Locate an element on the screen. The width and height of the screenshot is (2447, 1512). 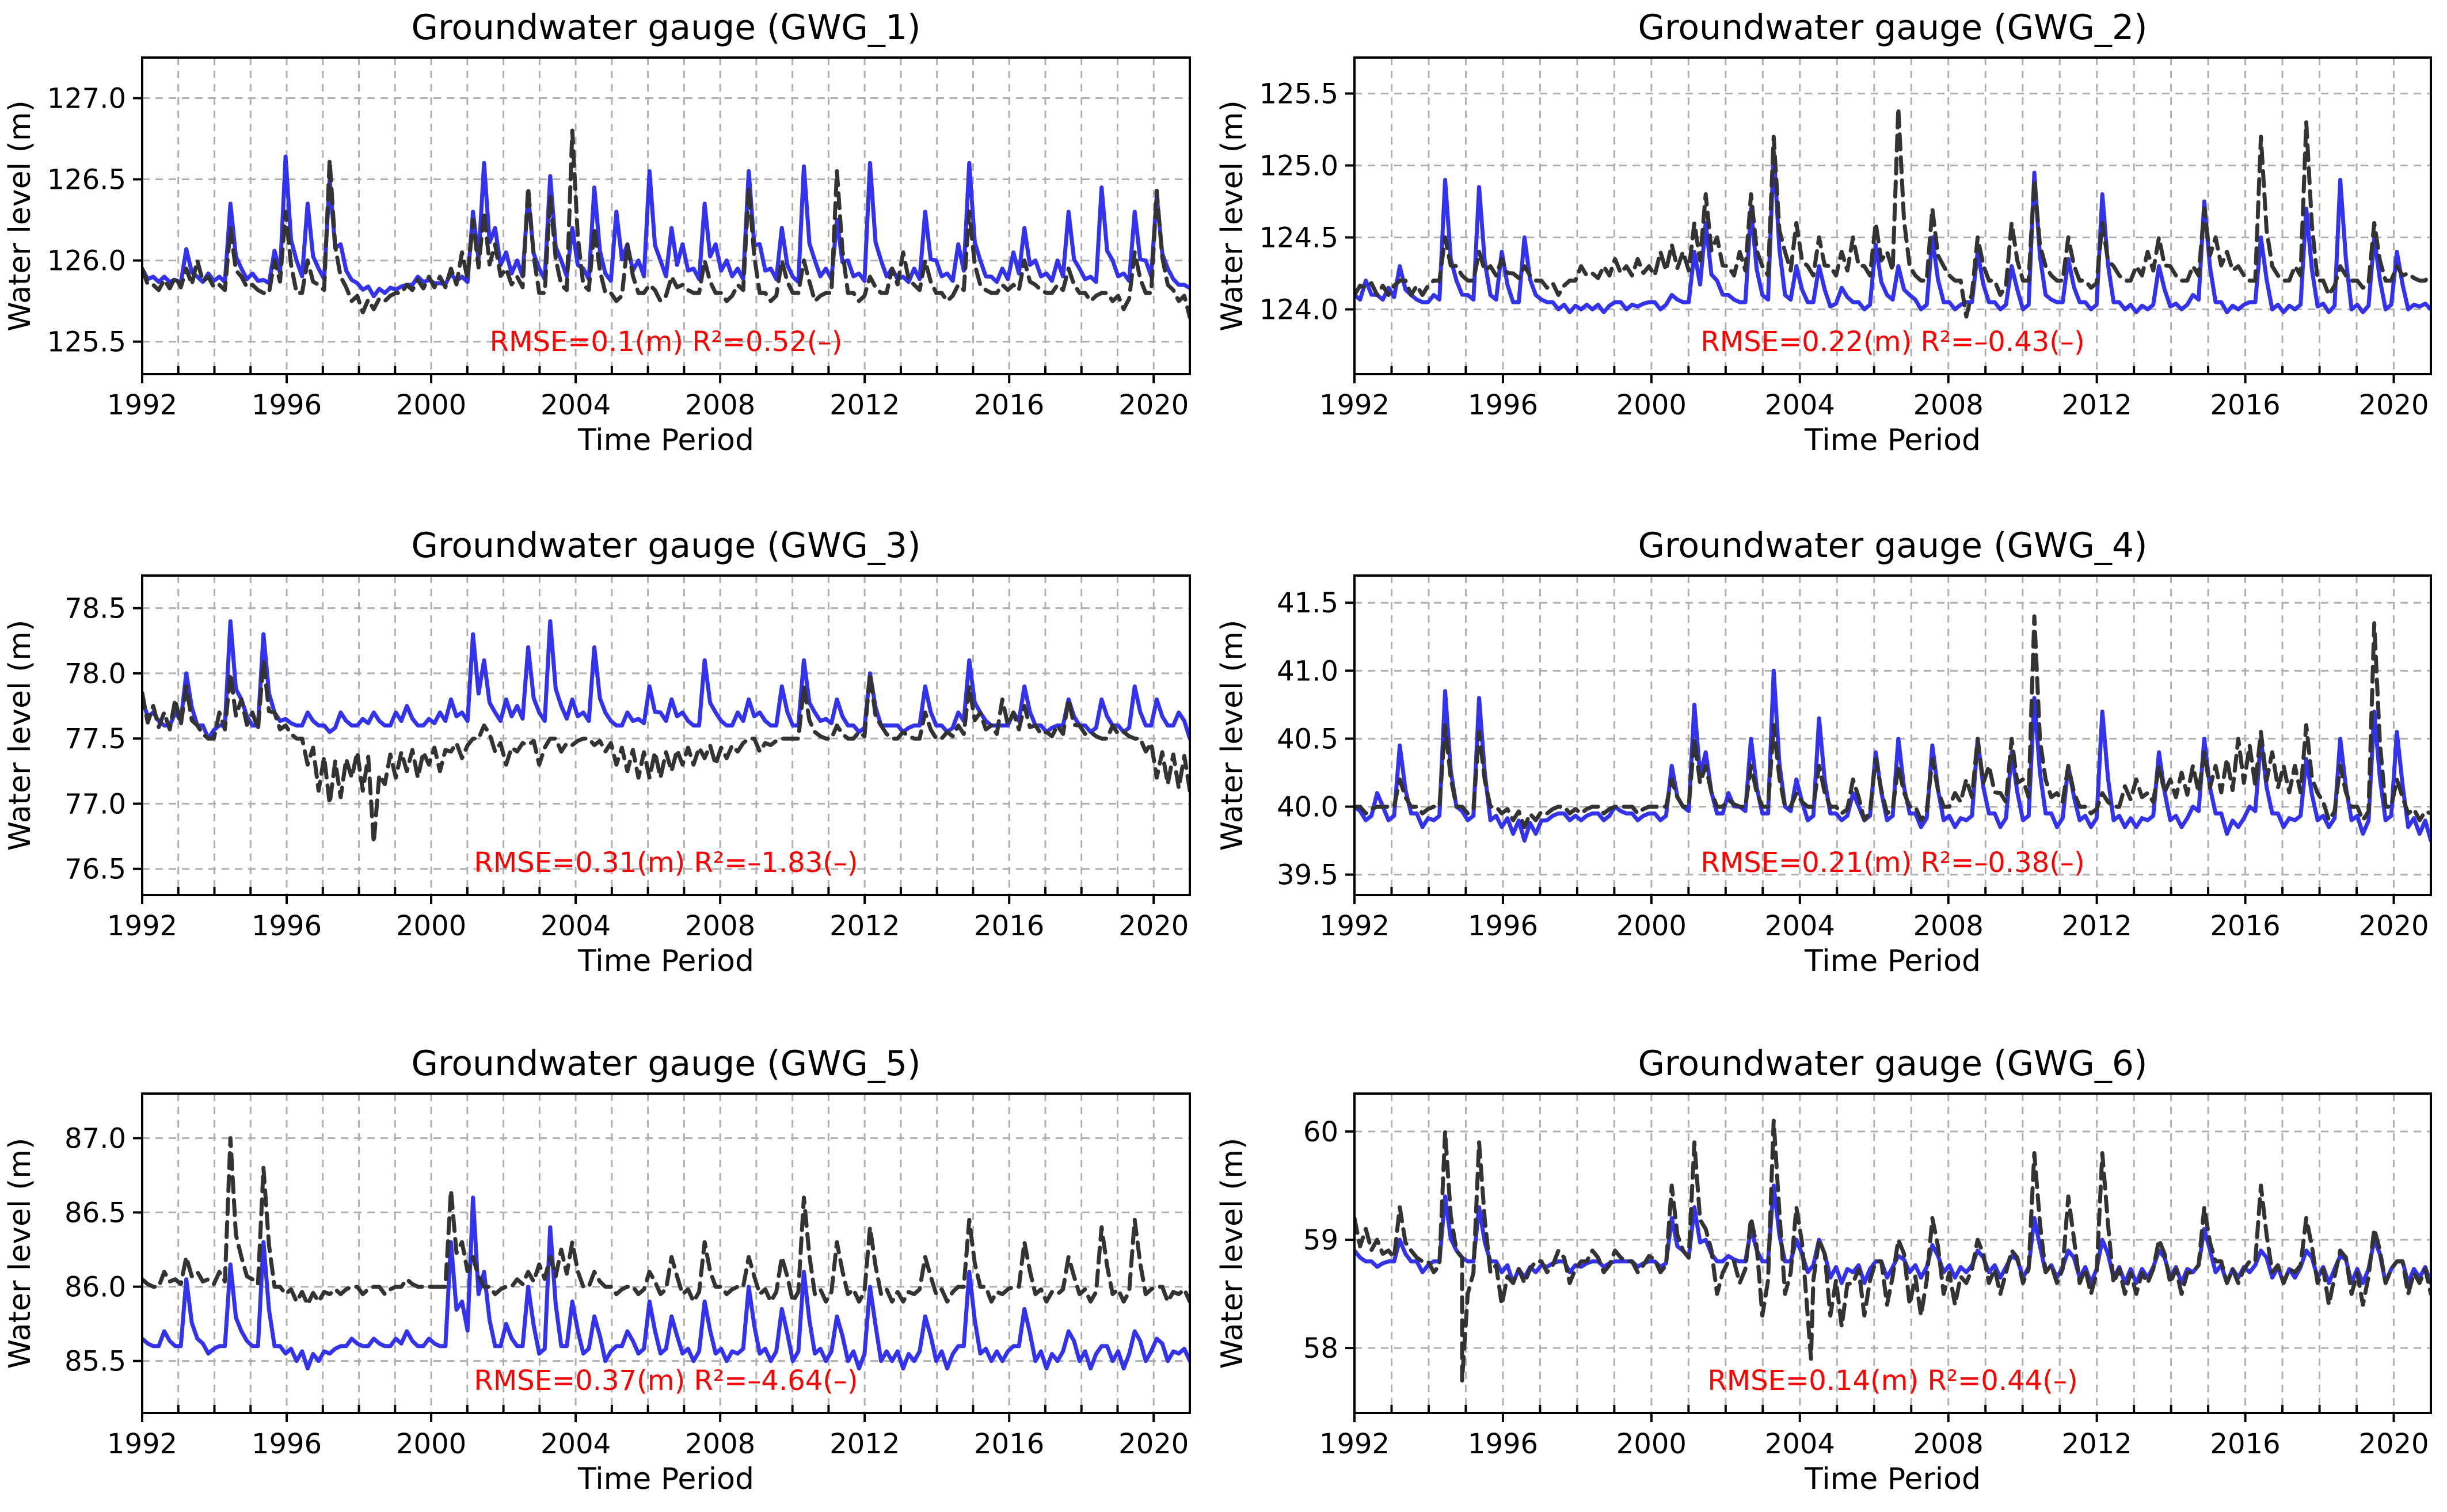
y-tick-label: 40.0 is located at coordinates (1307, 807).